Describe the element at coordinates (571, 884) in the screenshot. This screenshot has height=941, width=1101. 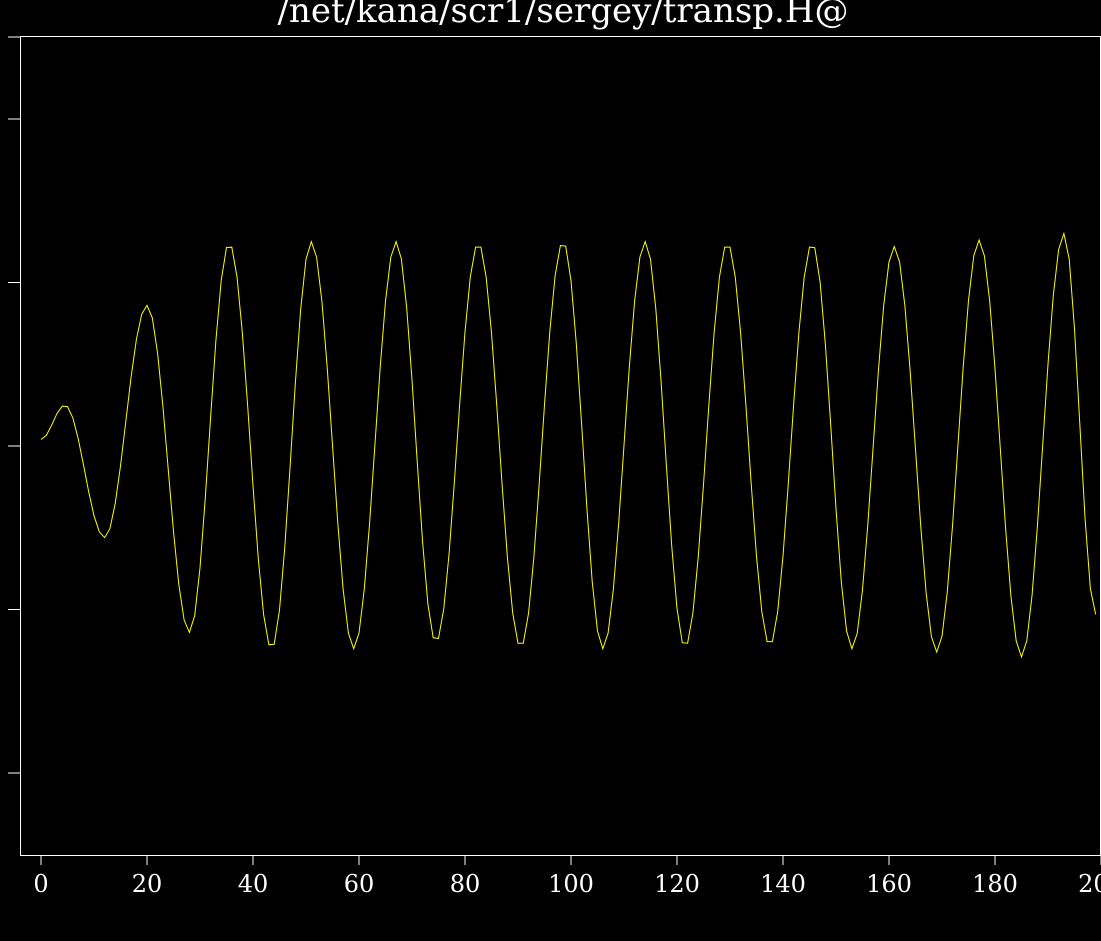
I see `x-tick-label: 100` at that location.